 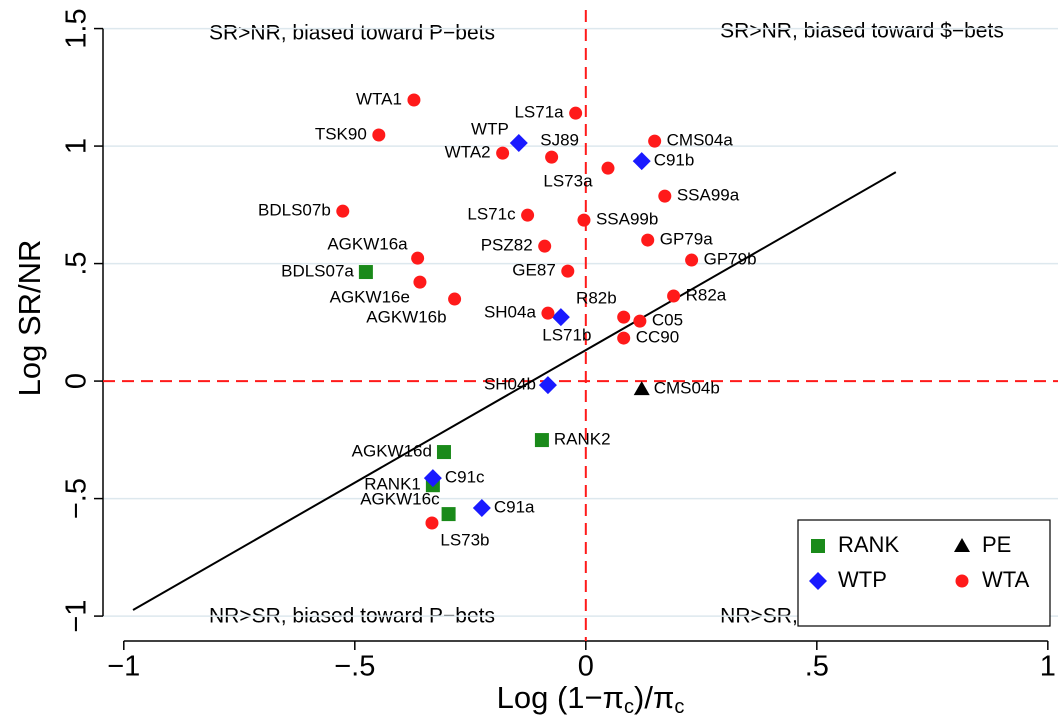 What do you see at coordinates (392, 451) in the screenshot?
I see `point-label: AGKW16d` at bounding box center [392, 451].